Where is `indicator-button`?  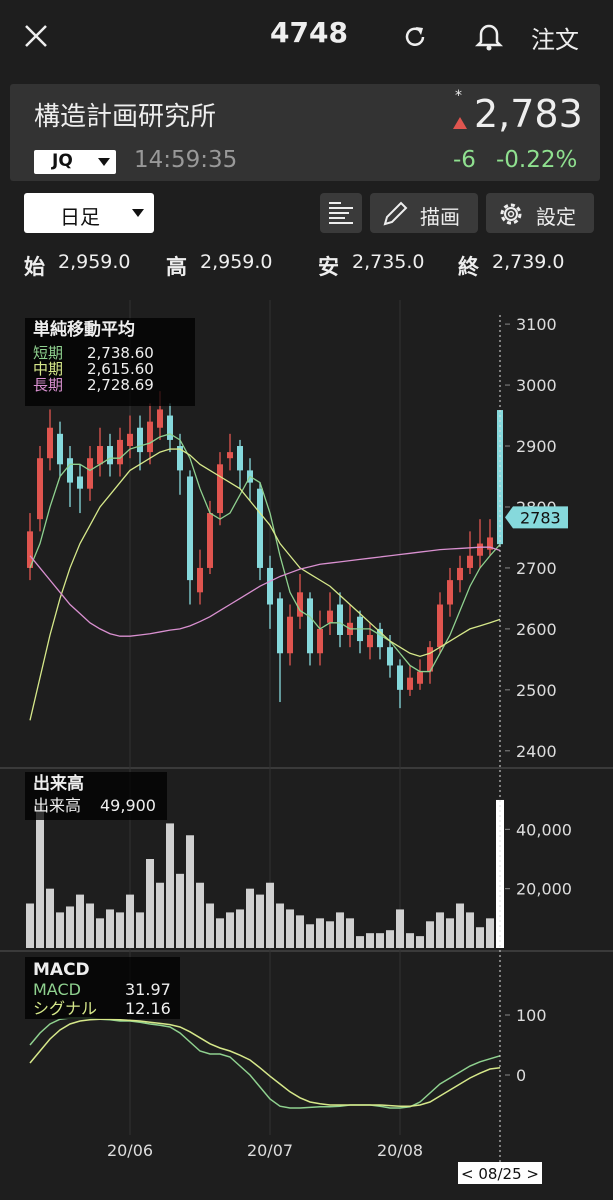
indicator-button is located at coordinates (341, 213).